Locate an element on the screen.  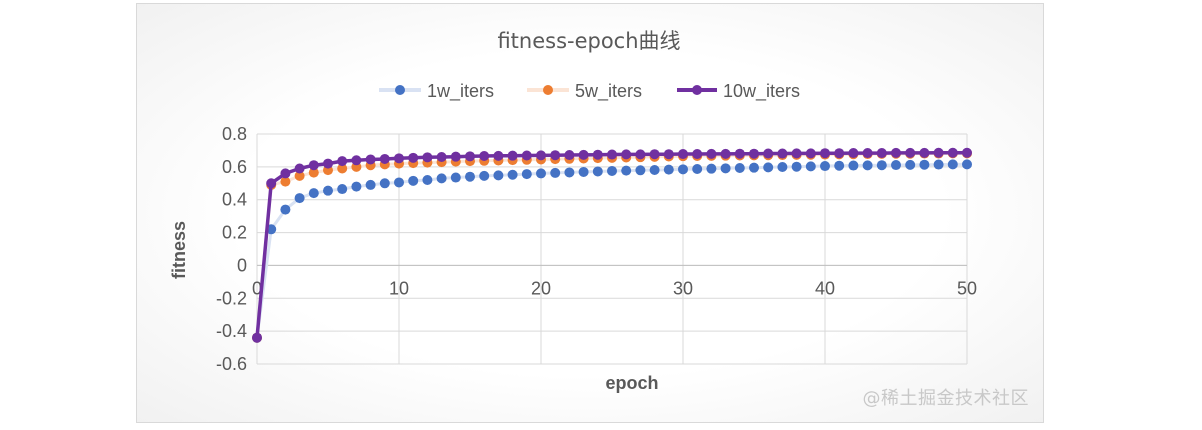
watermark: @稀土掘金技术社区 is located at coordinates (945, 398).